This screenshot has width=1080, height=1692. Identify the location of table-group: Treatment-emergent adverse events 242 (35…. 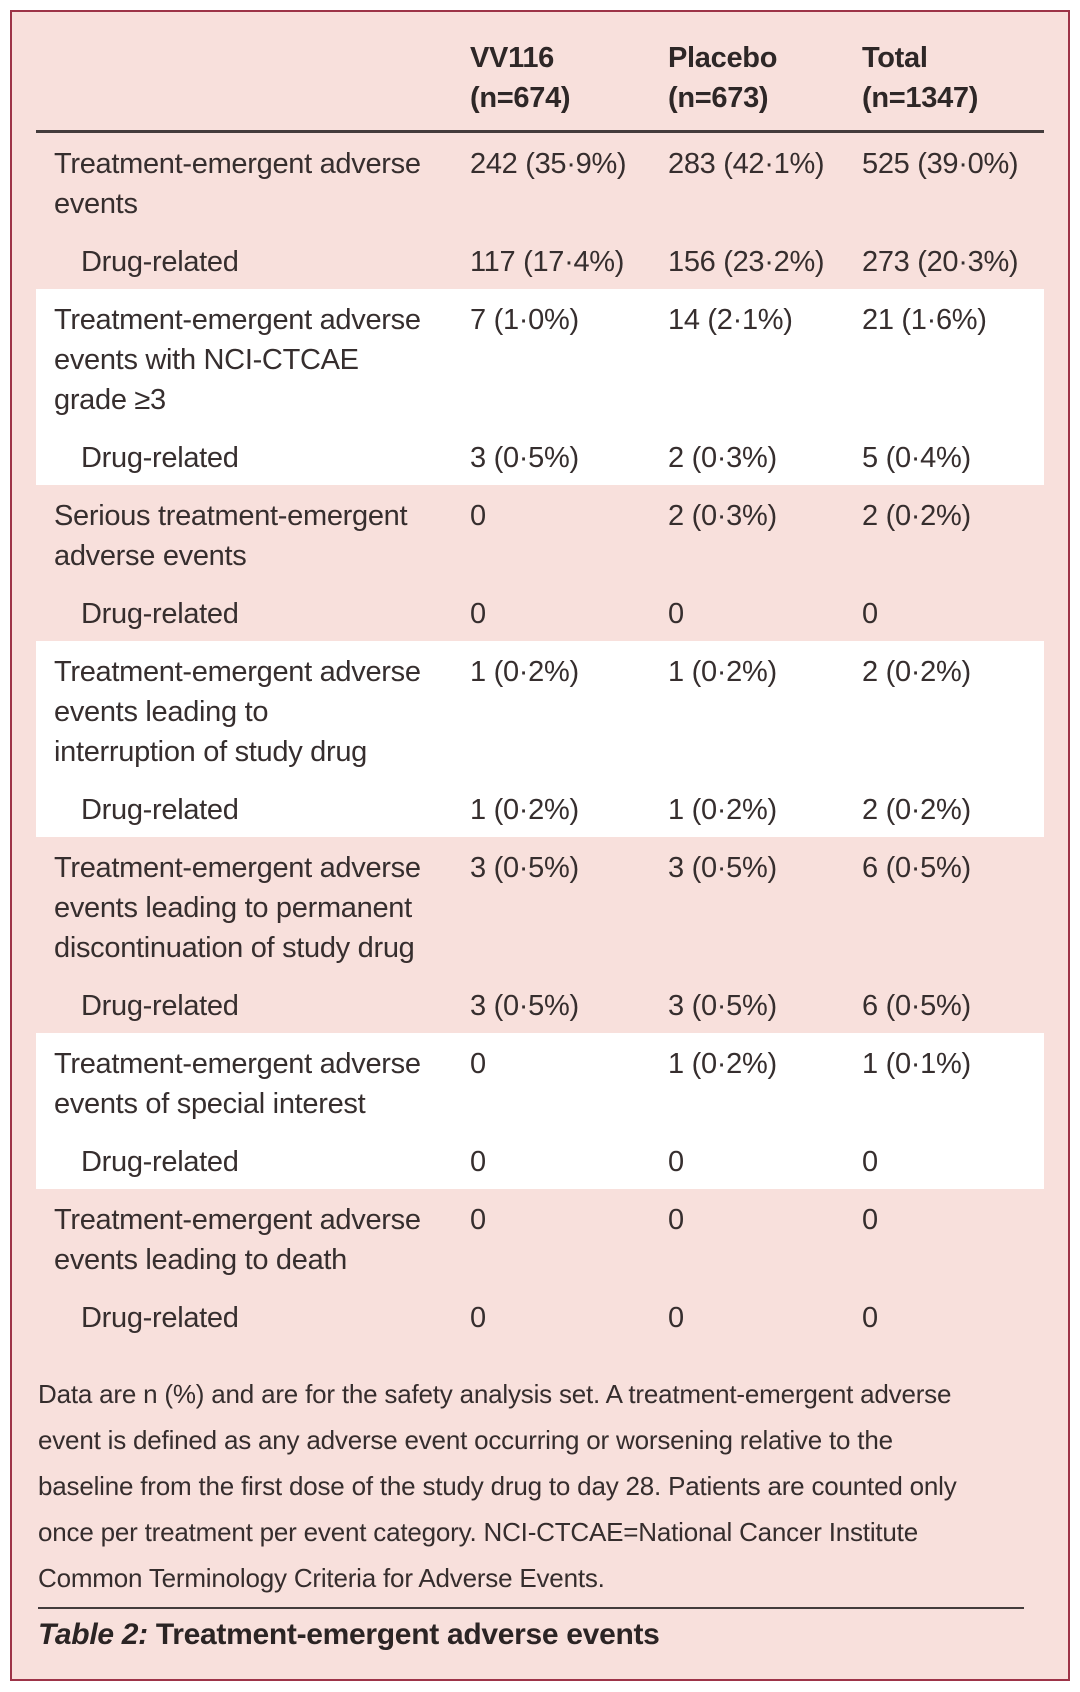
(540, 211).